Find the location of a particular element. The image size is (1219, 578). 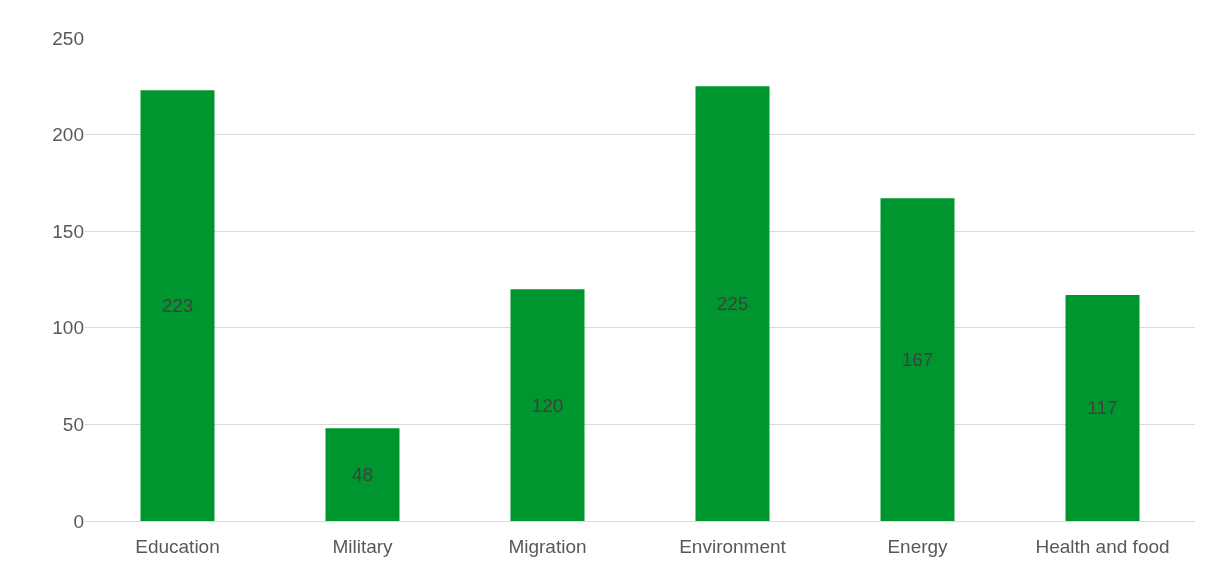

data-label: 120 is located at coordinates (547, 405).